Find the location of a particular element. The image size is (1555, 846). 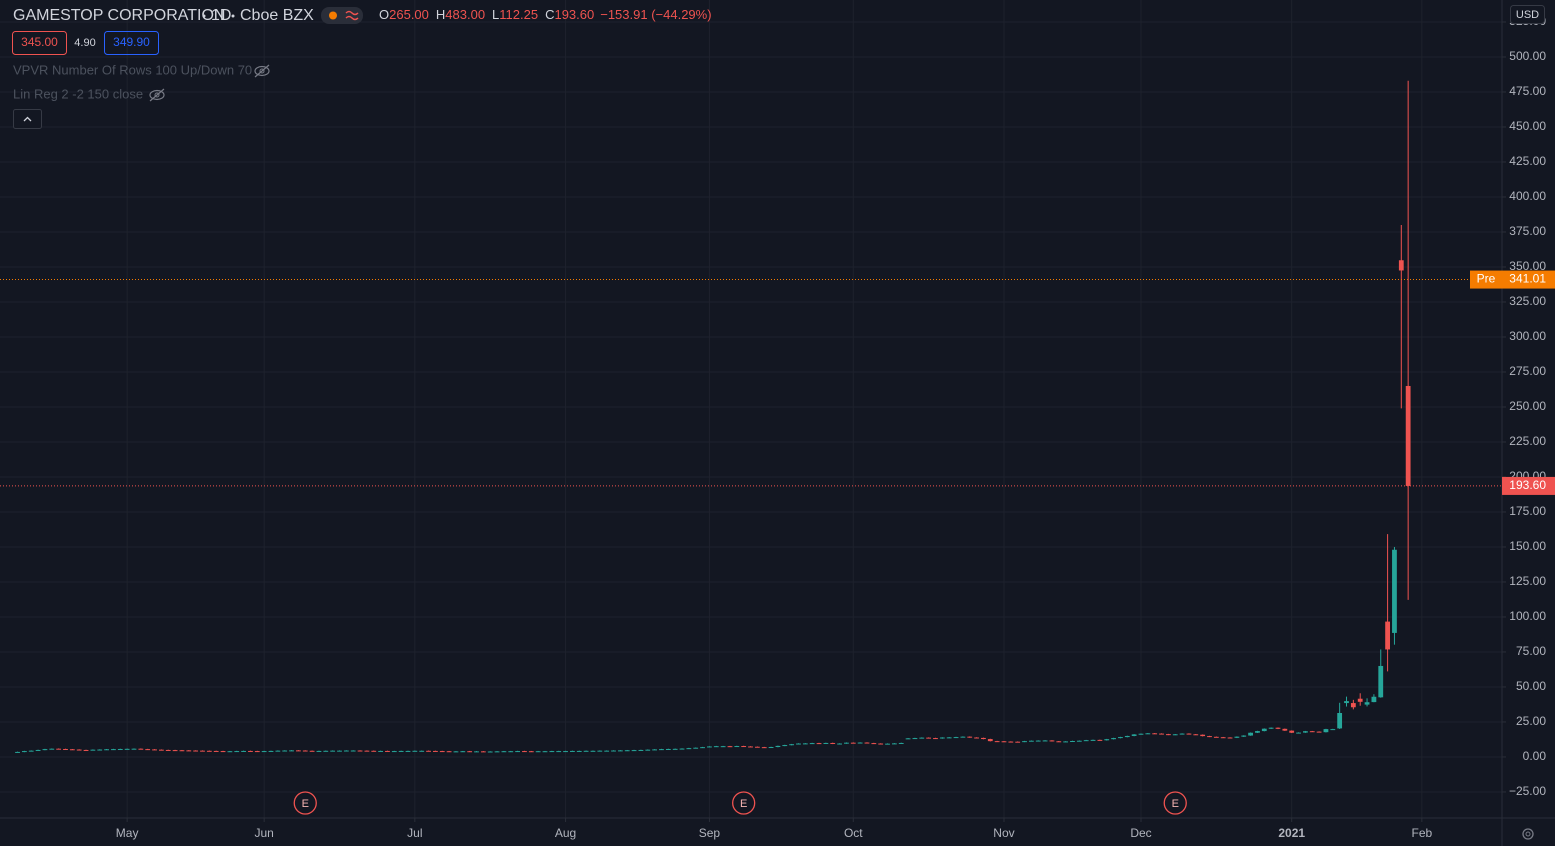

x-tick-label: Dec is located at coordinates (1140, 833).